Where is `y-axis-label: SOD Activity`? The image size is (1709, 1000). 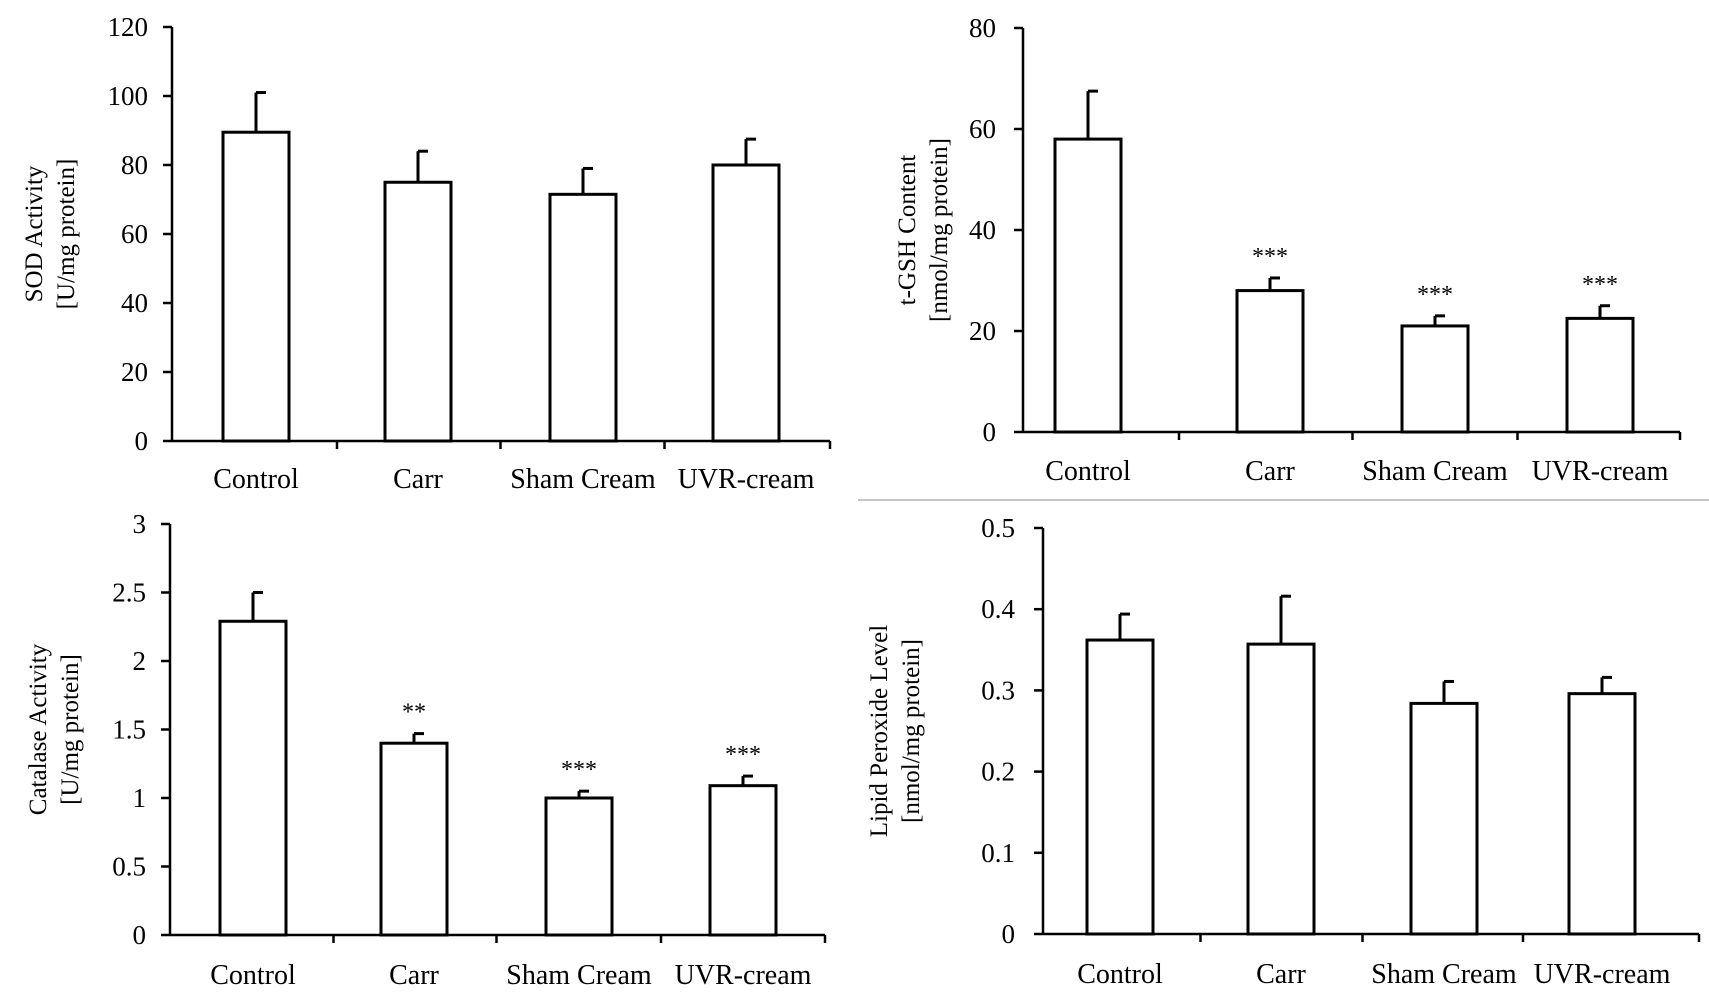 y-axis-label: SOD Activity is located at coordinates (34, 233).